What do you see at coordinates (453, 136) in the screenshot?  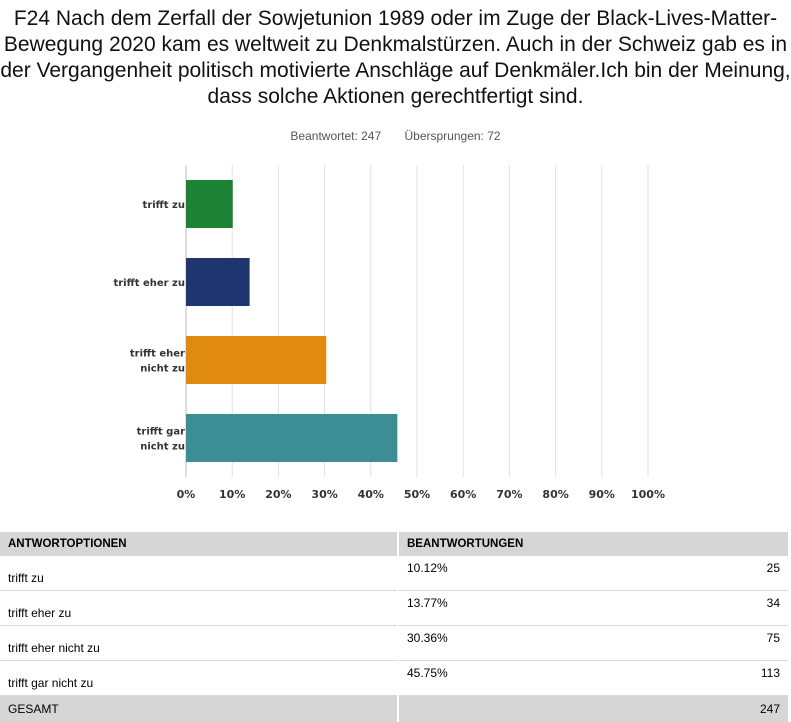 I see `skipped-count: Übersprungen: 72` at bounding box center [453, 136].